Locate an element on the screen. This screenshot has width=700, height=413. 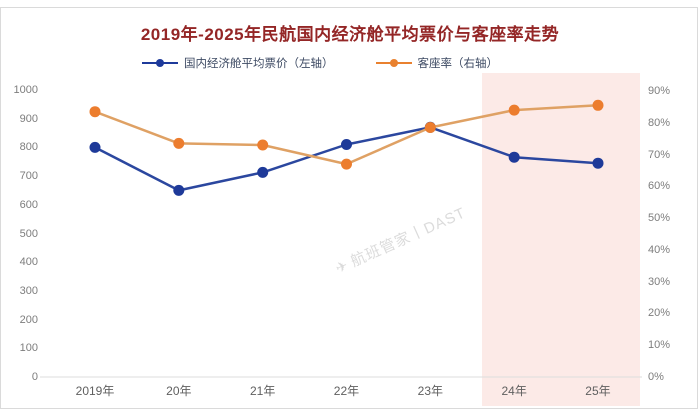
x-axis-label: 25年 is located at coordinates (598, 391).